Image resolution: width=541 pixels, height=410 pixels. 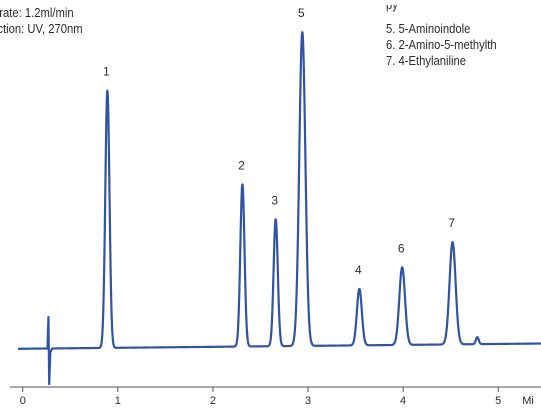 What do you see at coordinates (41, 29) in the screenshot?
I see `detection-text: tection: UV, 270nm` at bounding box center [41, 29].